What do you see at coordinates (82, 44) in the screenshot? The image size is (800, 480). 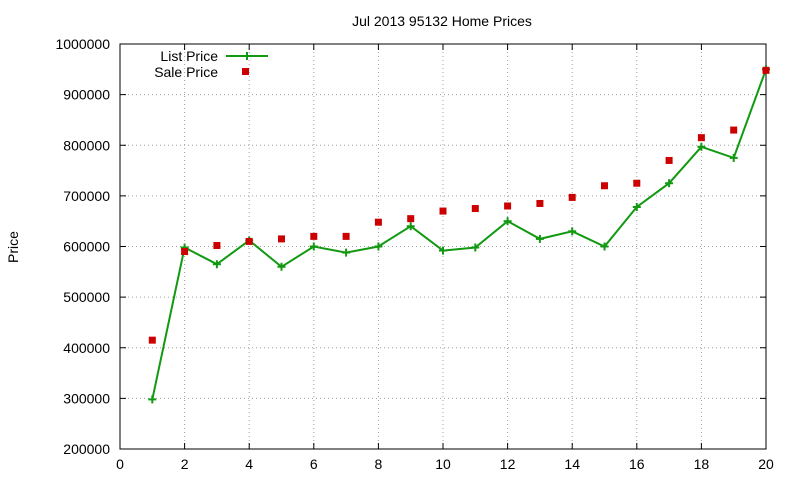 I see `y-tick-label: 1000000` at bounding box center [82, 44].